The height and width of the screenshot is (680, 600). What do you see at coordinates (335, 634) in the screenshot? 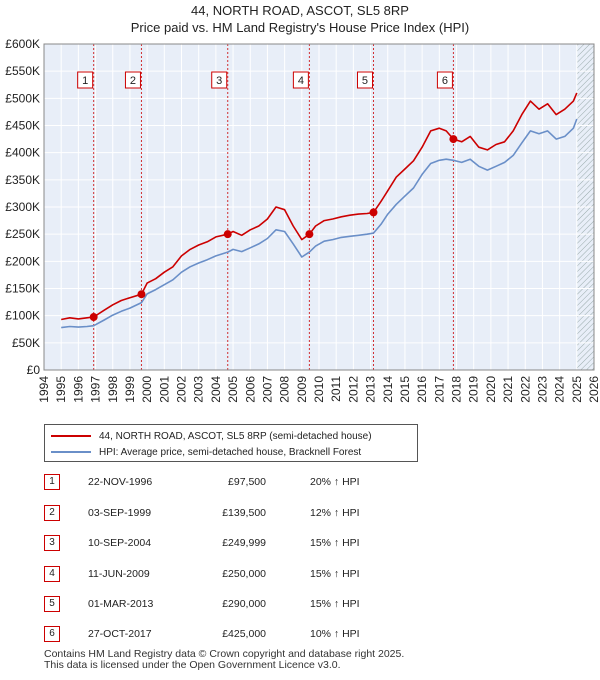
I see `sale-hpi-diff: 10% ↑ HPI` at bounding box center [335, 634].